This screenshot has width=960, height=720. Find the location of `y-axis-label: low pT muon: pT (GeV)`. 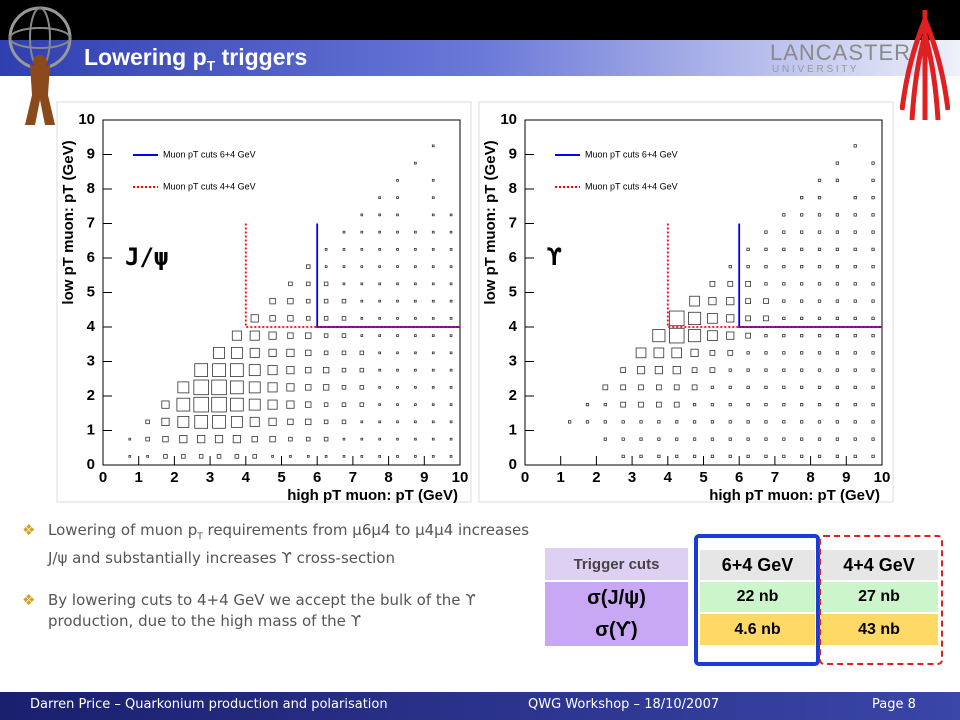

y-axis-label: low pT muon: pT (GeV) is located at coordinates (490, 222).